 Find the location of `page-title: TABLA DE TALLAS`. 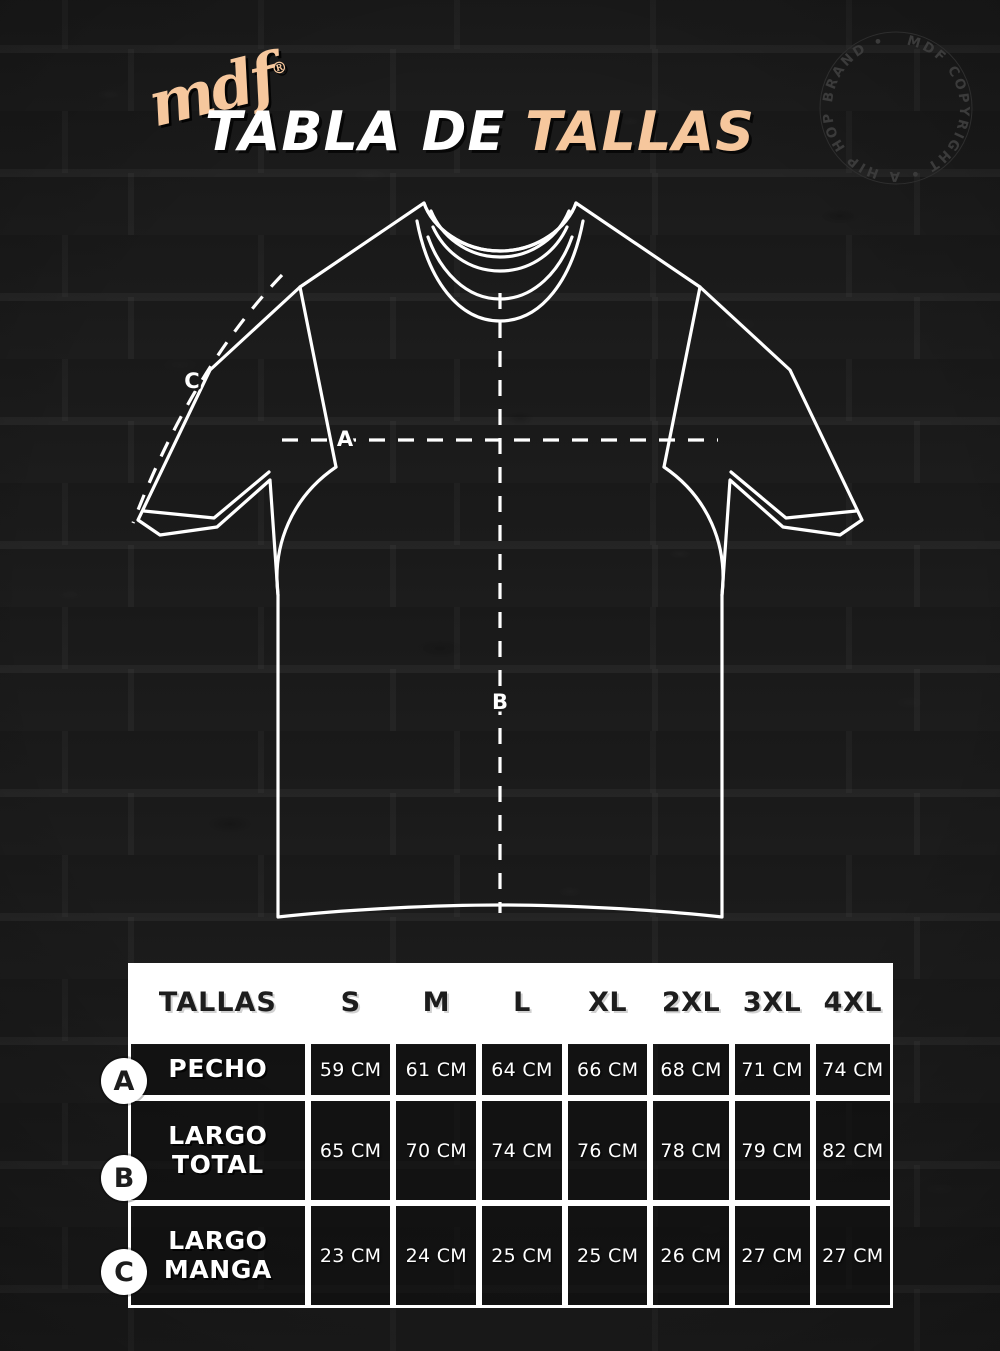

page-title: TABLA DE TALLAS is located at coordinates (480, 132).